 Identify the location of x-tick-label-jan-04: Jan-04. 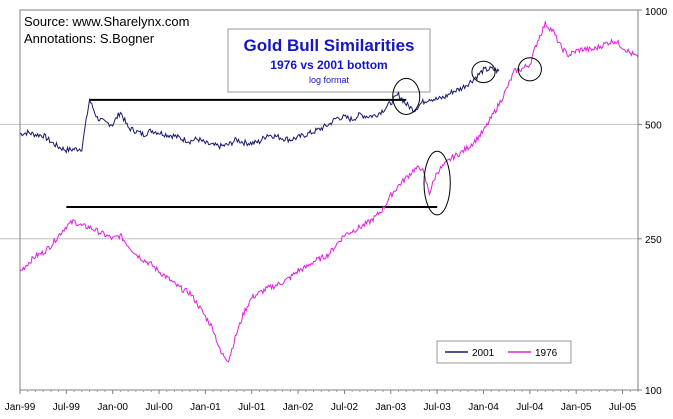
(483, 407).